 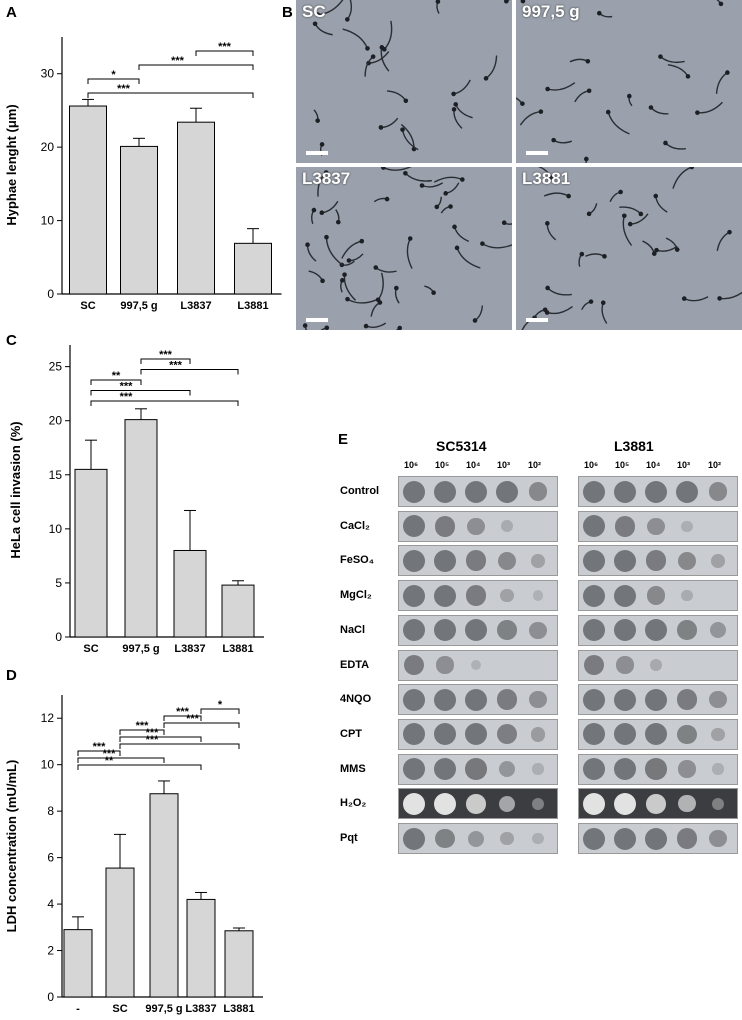 I want to click on panel-label-c: C, so click(x=11, y=340).